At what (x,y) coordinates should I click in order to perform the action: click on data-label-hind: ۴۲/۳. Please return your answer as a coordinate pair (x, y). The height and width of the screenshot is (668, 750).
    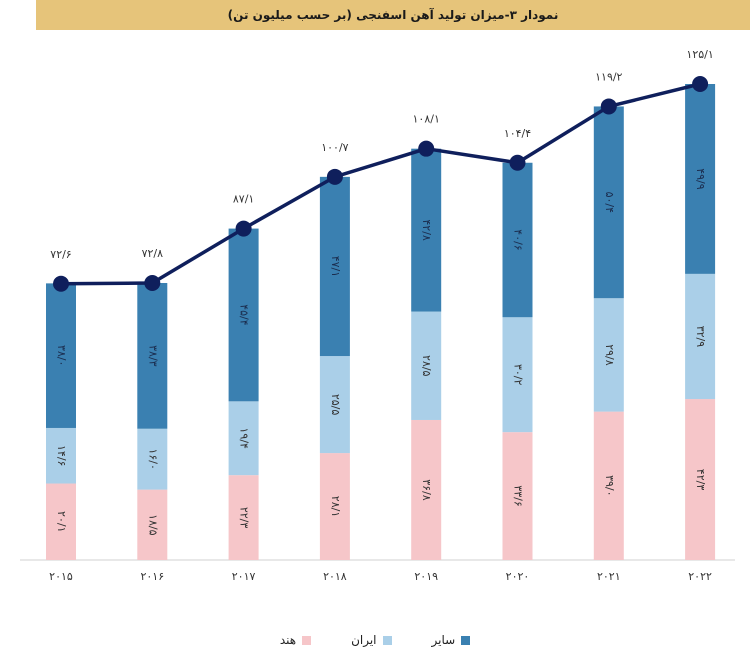
    Looking at the image, I should click on (700, 480).